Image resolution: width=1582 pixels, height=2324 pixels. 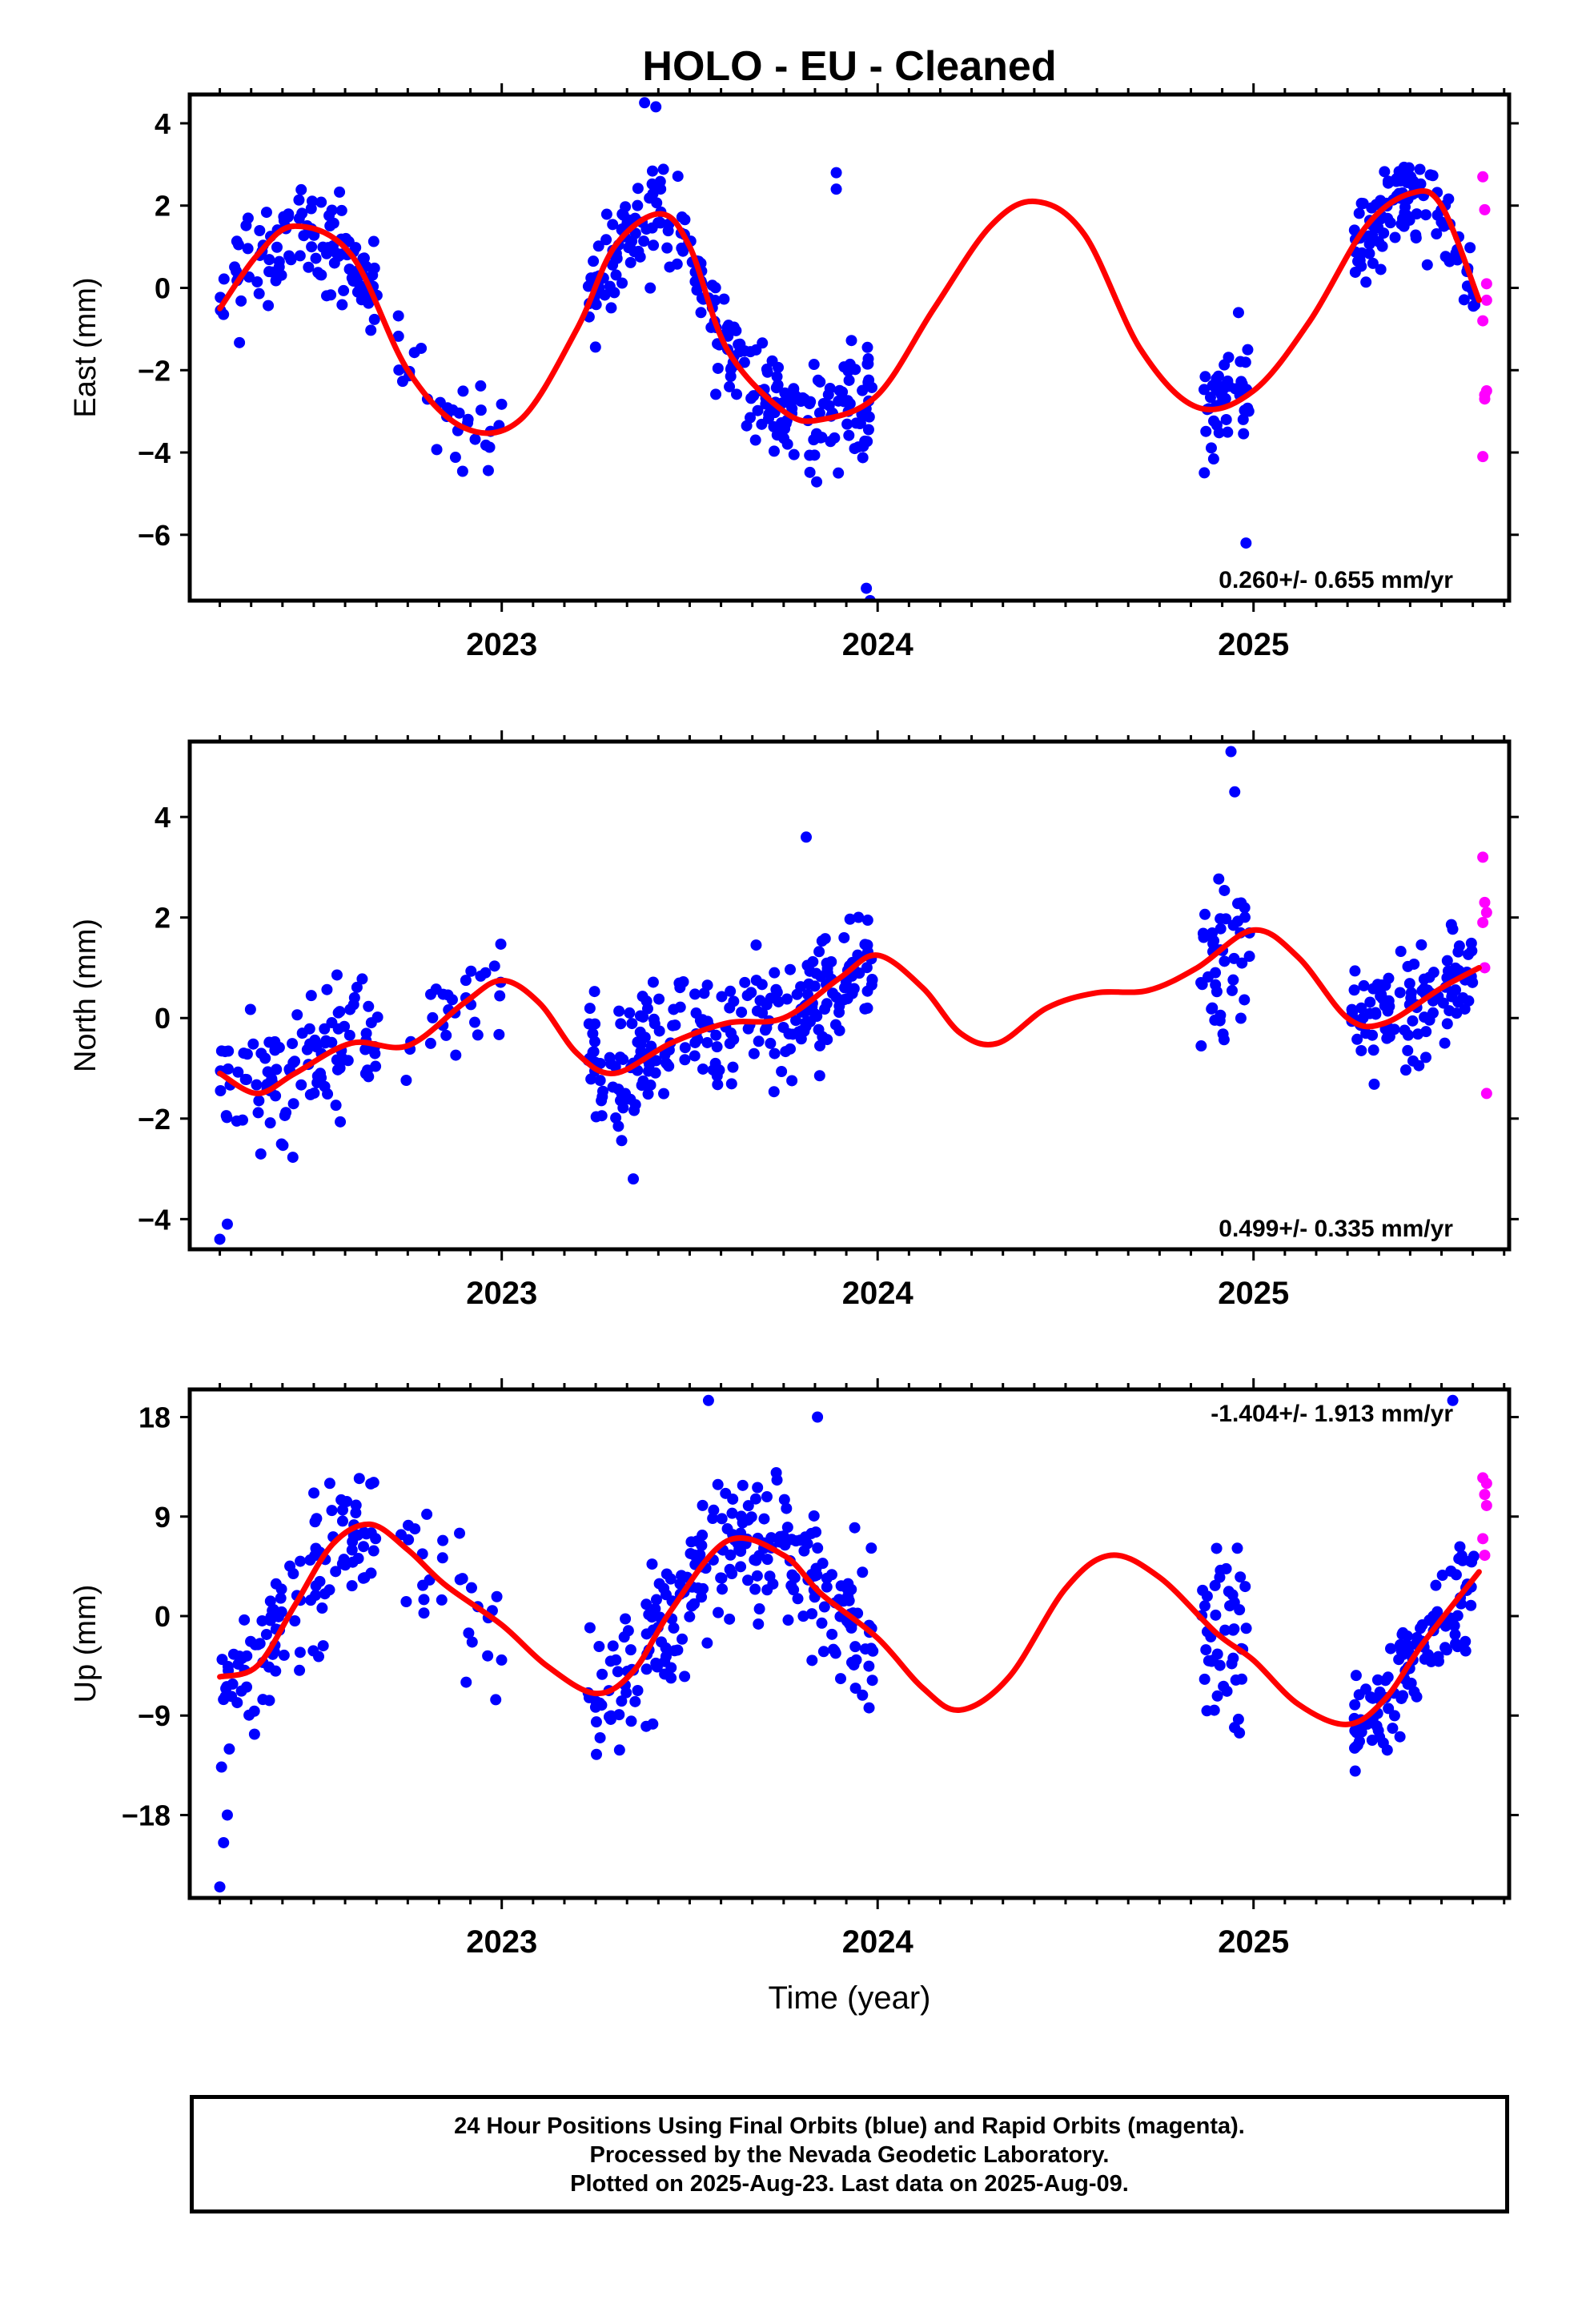 I want to click on y-tick-label: −9, so click(x=154, y=1715).